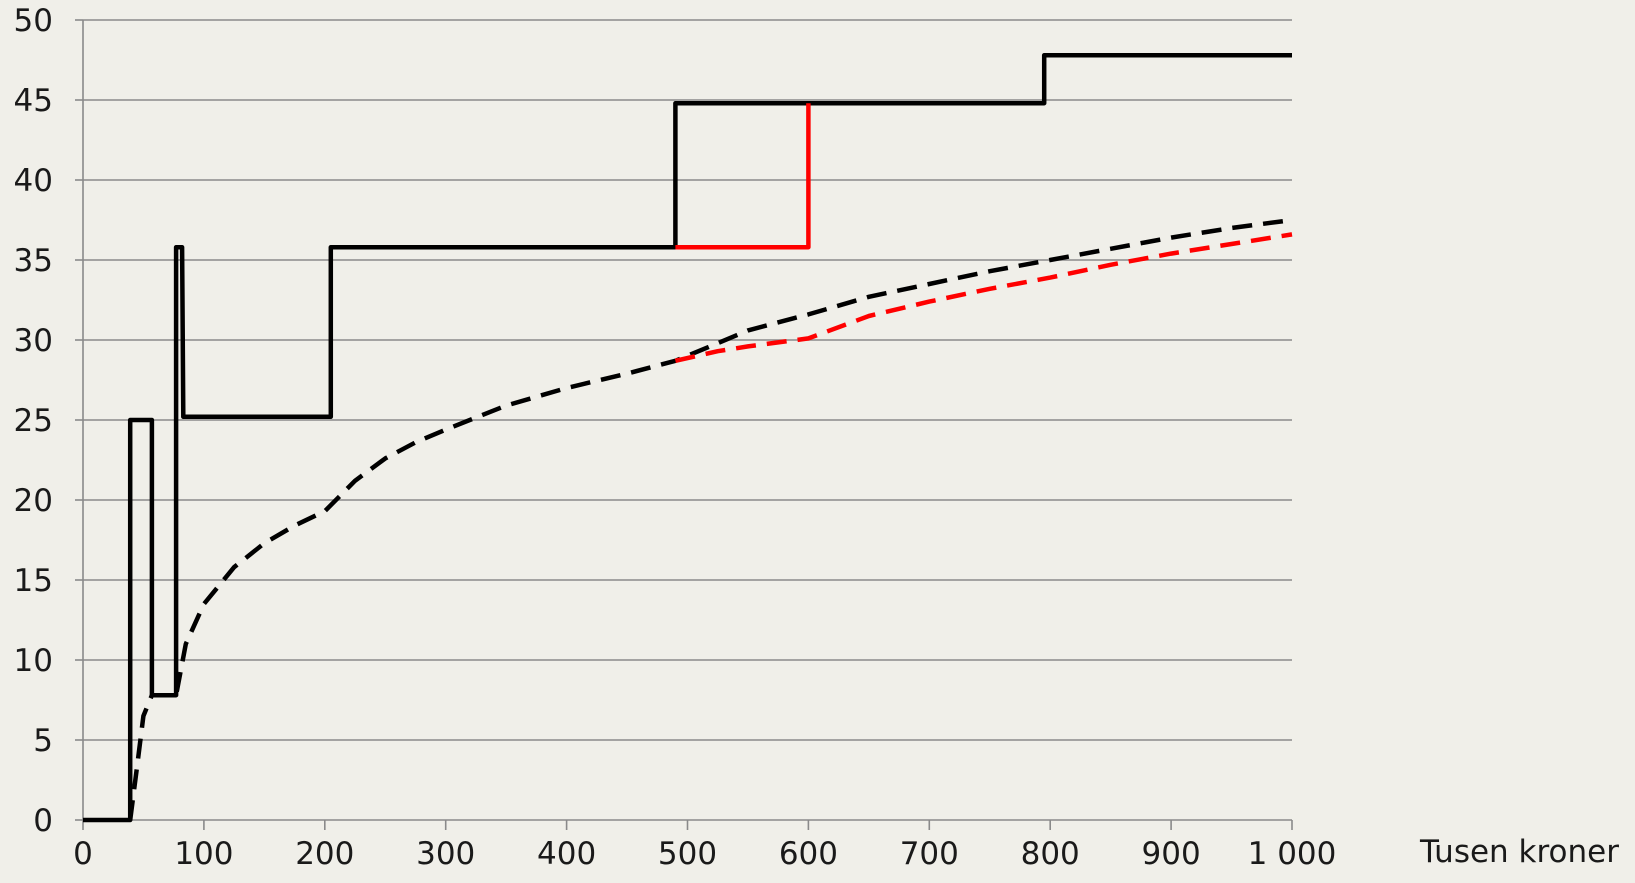  I want to click on x-tick-label: 700, so click(929, 854).